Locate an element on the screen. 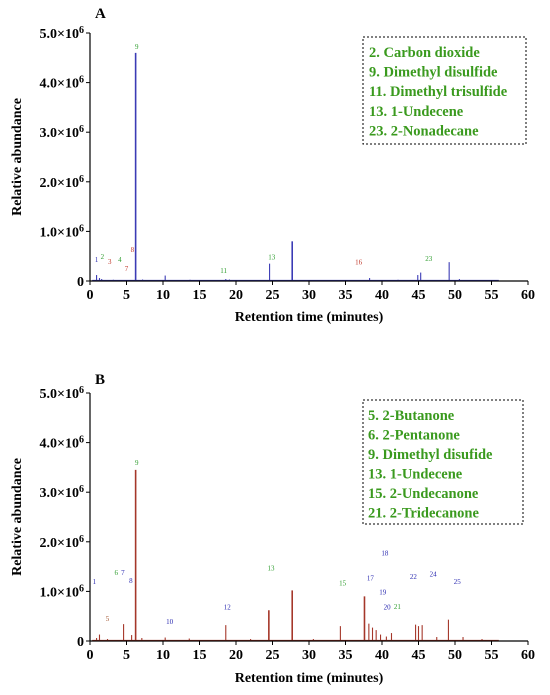 The height and width of the screenshot is (695, 550). panel-a-x-axis-label: Retention time (minutes) is located at coordinates (309, 317).